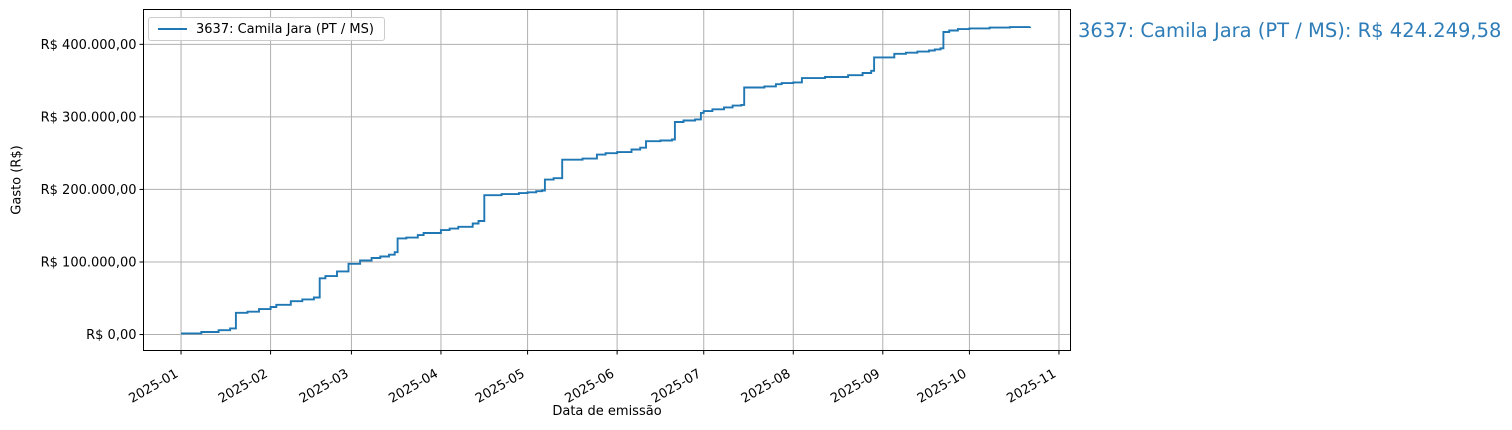  Describe the element at coordinates (89, 190) in the screenshot. I see `y-tick-label: R$ 200.000,00` at that location.